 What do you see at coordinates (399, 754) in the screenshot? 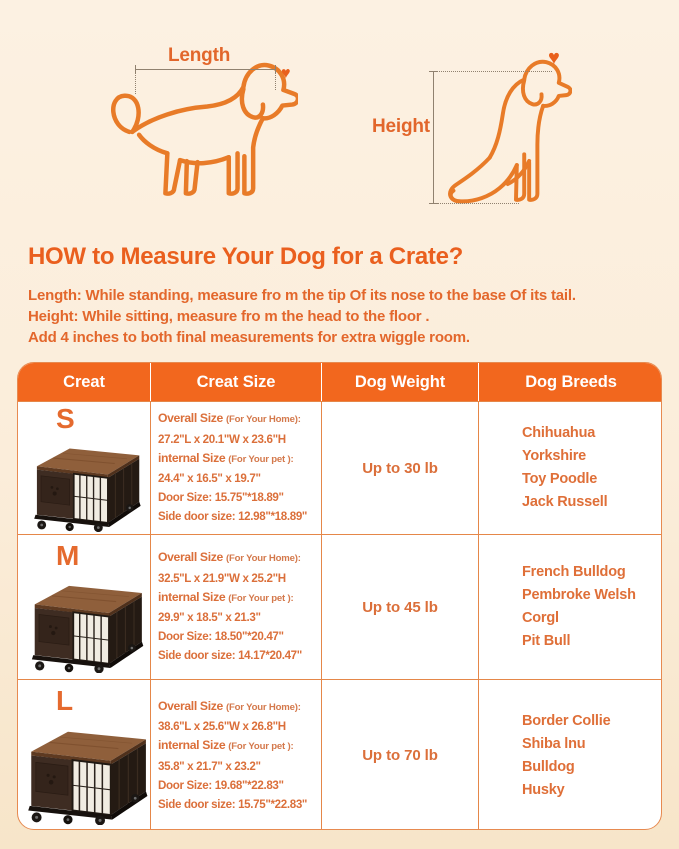
I see `dog-weight-value: Up to 70 lb` at bounding box center [399, 754].